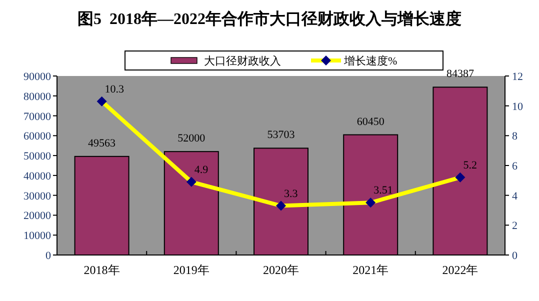  Describe the element at coordinates (515, 136) in the screenshot. I see `y2-tick-label: 8` at that location.